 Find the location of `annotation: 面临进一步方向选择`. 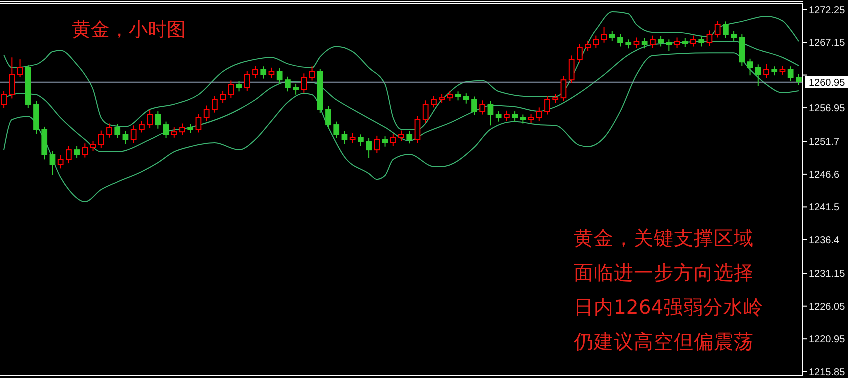

annotation: 面临进一步方向选择 is located at coordinates (664, 273).